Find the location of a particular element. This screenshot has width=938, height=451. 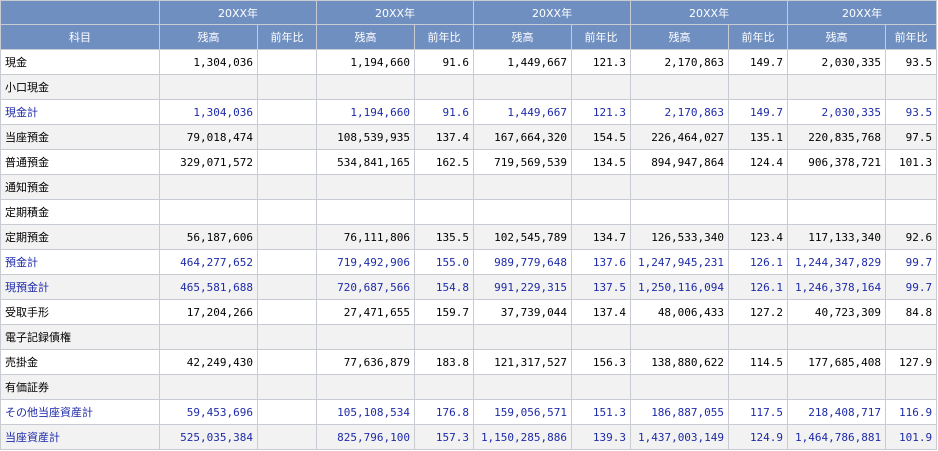

yoy-ratio-cell: 134.5 is located at coordinates (601, 162).